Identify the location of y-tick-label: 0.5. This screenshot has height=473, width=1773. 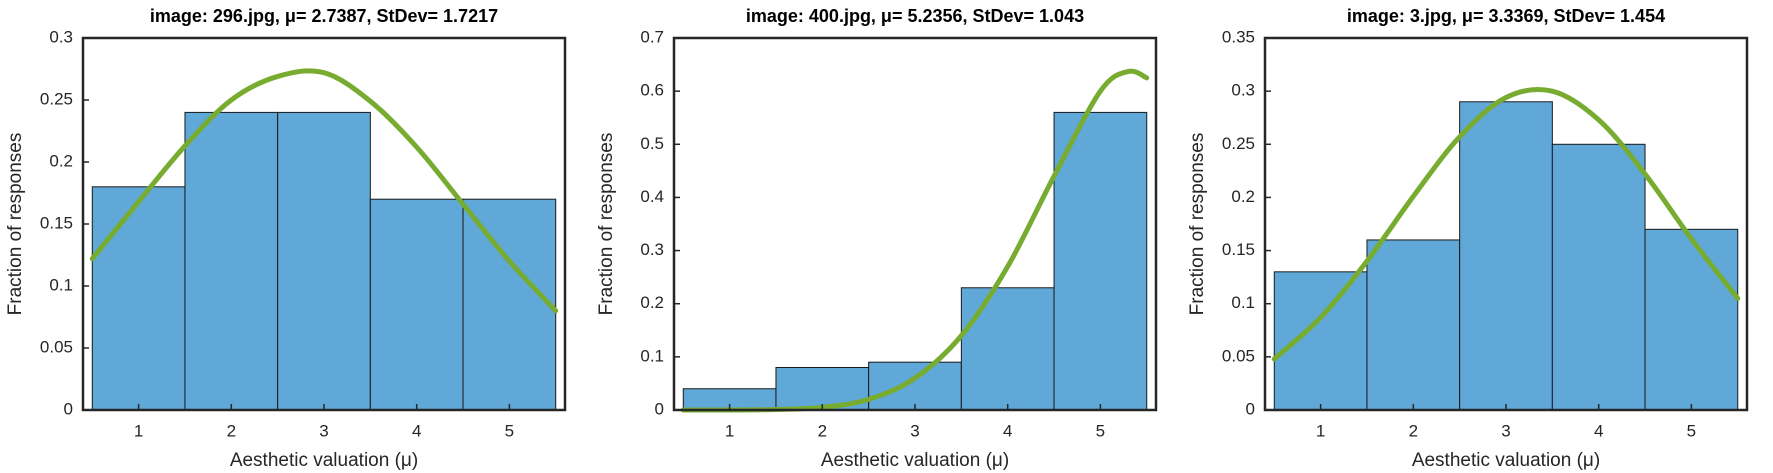
(652, 143).